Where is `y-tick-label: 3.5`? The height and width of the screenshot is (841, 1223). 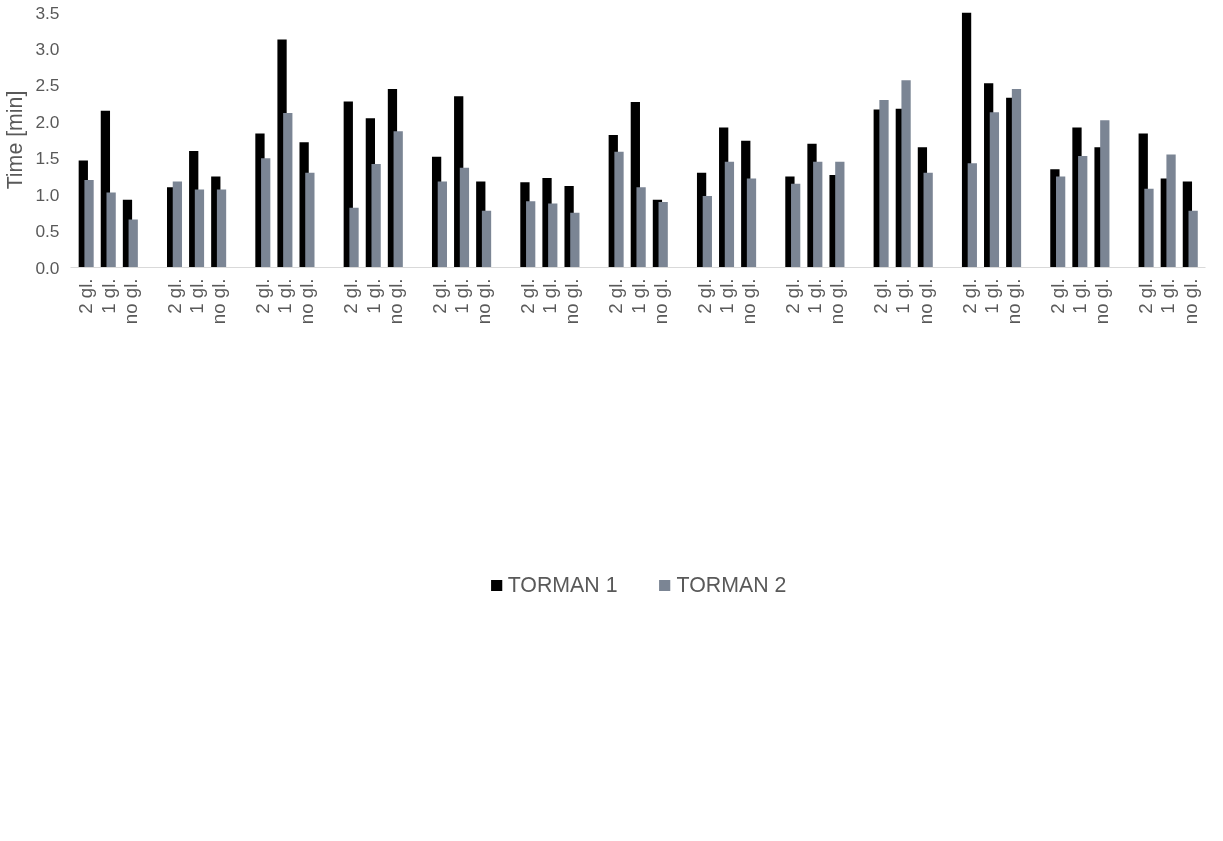
y-tick-label: 3.5 is located at coordinates (47, 12).